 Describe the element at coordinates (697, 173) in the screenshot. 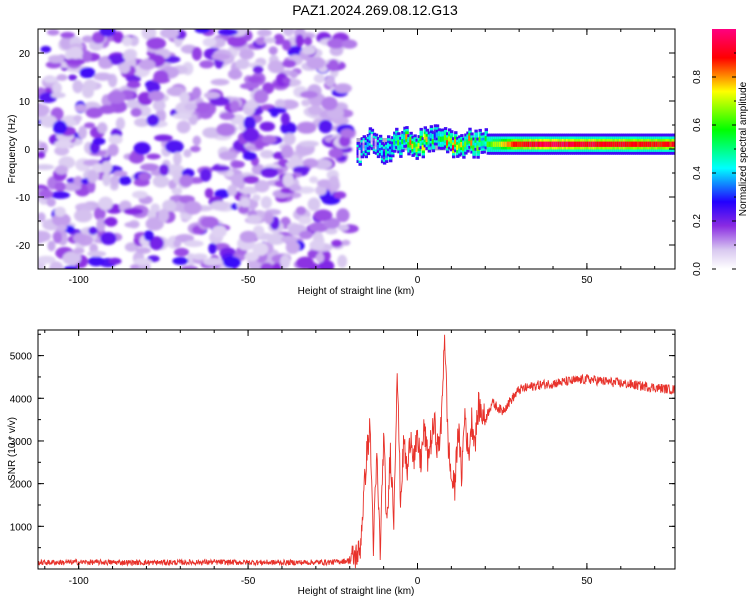

I see `colorbar-tick-label: 0.4` at that location.